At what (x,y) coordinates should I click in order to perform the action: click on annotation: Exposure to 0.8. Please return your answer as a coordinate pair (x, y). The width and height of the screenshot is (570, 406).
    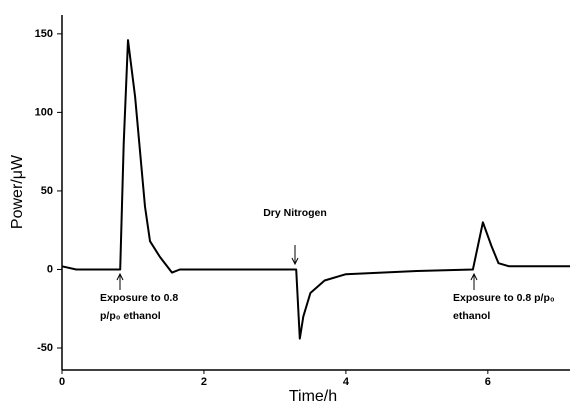
    Looking at the image, I should click on (139, 298).